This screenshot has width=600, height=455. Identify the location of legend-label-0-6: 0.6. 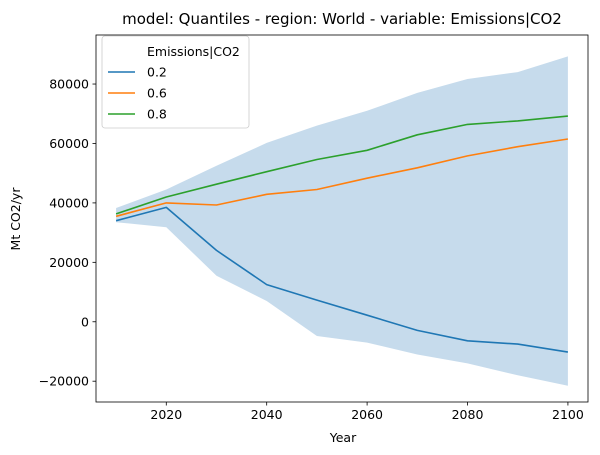
(157, 93).